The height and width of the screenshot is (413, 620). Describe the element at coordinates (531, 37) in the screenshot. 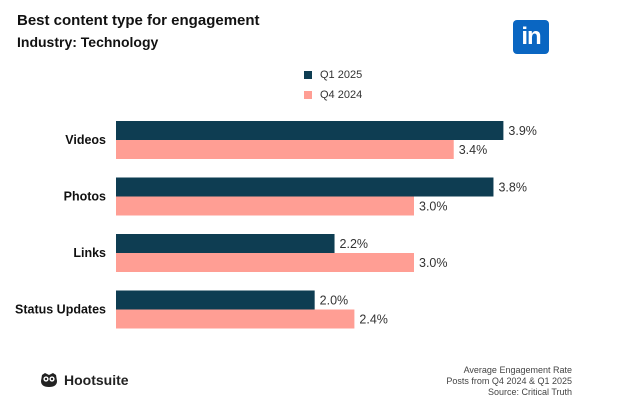

I see `linkedin-icon: in` at that location.